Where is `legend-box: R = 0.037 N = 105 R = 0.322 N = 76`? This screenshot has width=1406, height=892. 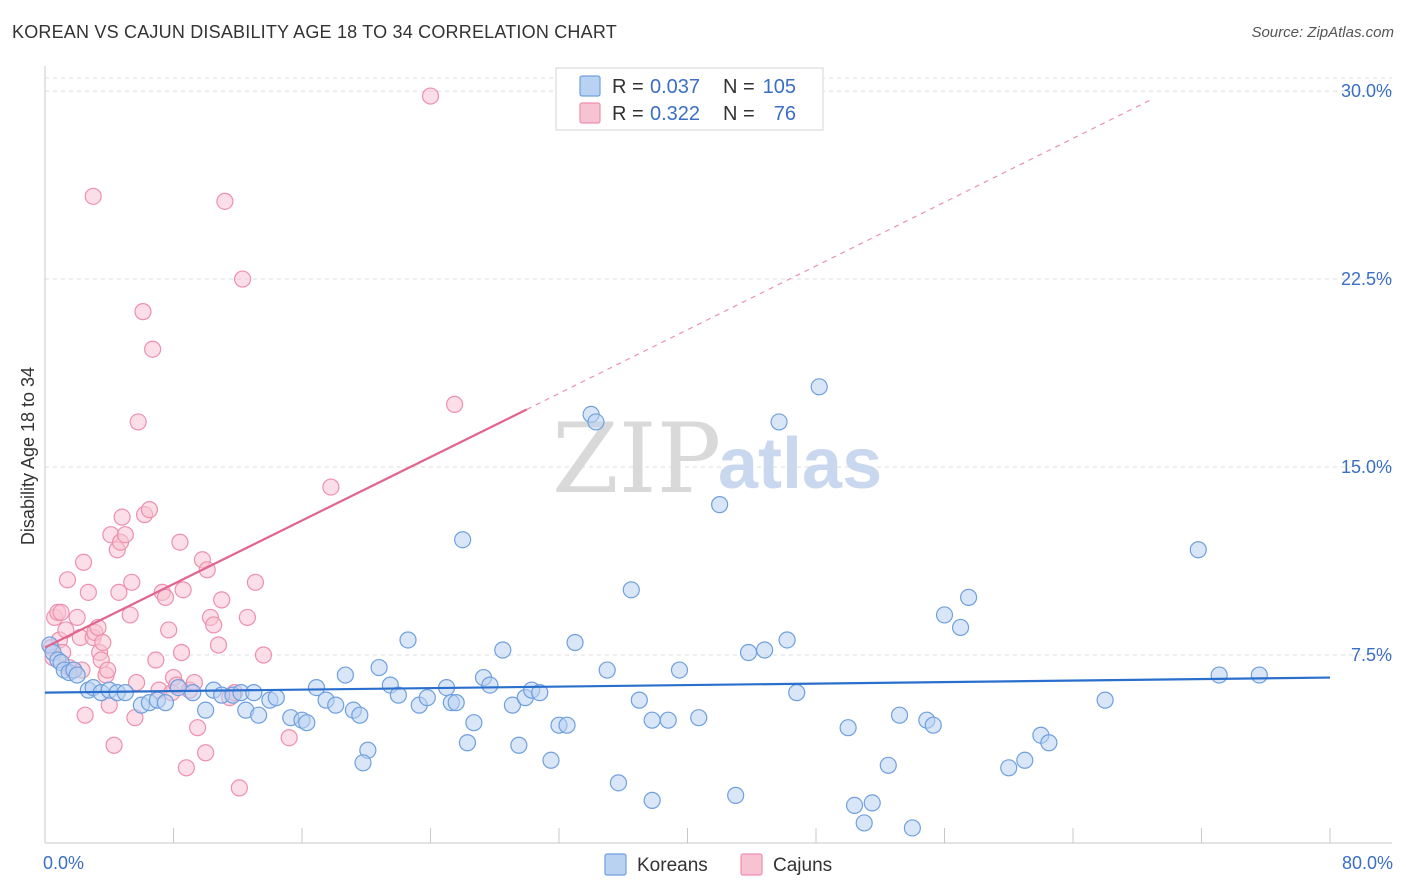
legend-box: R = 0.037 N = 105 R = 0.322 N = 76 is located at coordinates (689, 99).